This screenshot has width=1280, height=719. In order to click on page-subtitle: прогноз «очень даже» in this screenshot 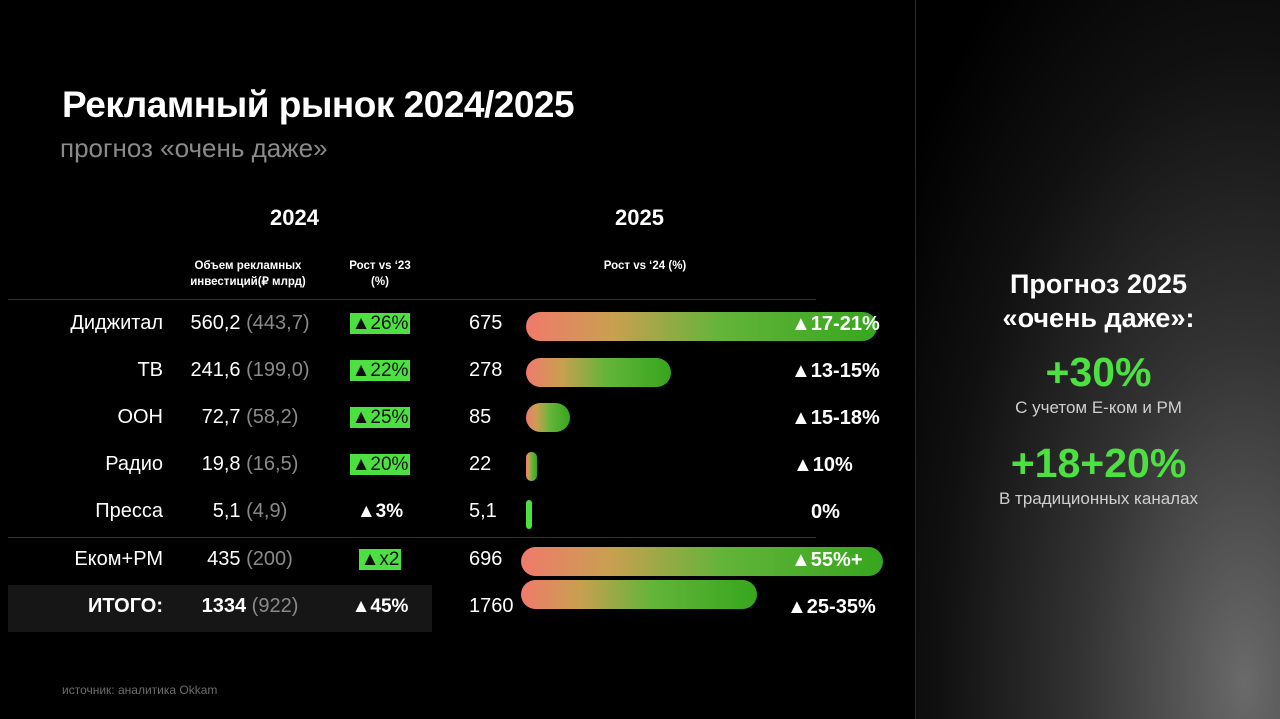, I will do `click(194, 148)`.